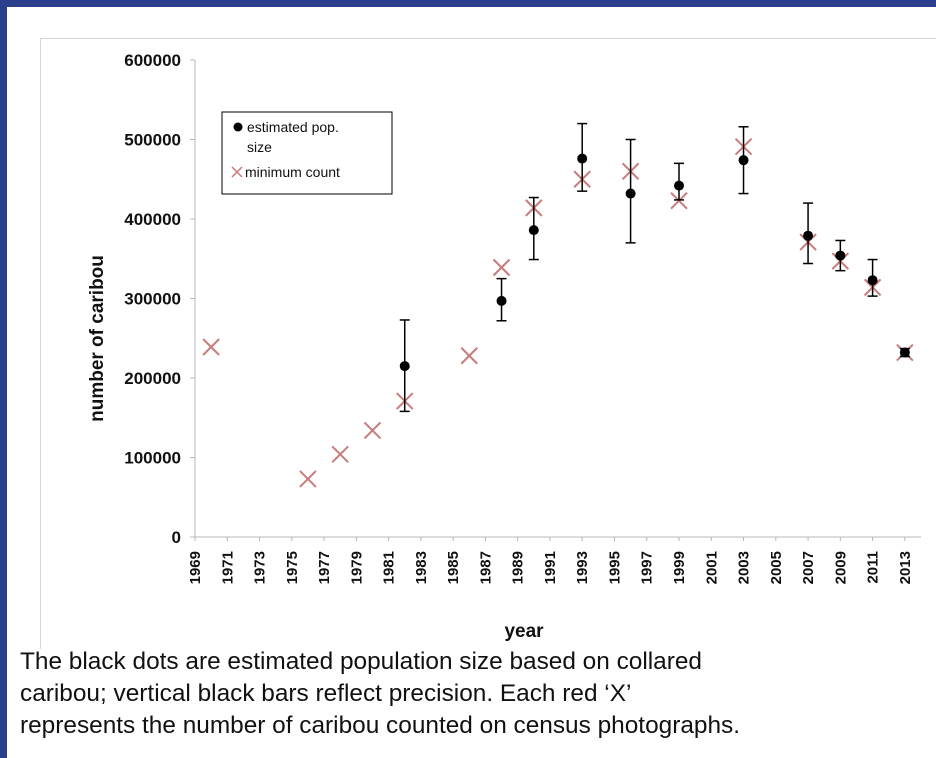 The height and width of the screenshot is (758, 936). Describe the element at coordinates (550, 567) in the screenshot. I see `x-tick-label: 1991` at that location.